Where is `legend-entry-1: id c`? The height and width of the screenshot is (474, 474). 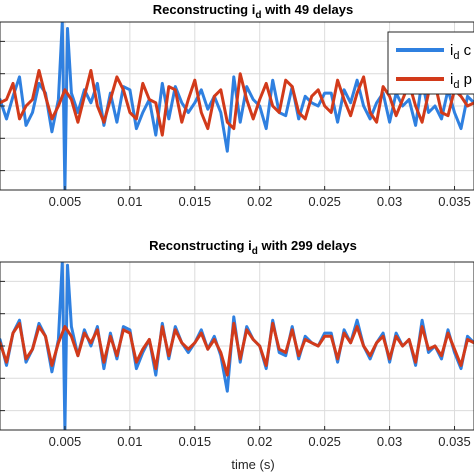
legend-entry-1: id c is located at coordinates (461, 52).